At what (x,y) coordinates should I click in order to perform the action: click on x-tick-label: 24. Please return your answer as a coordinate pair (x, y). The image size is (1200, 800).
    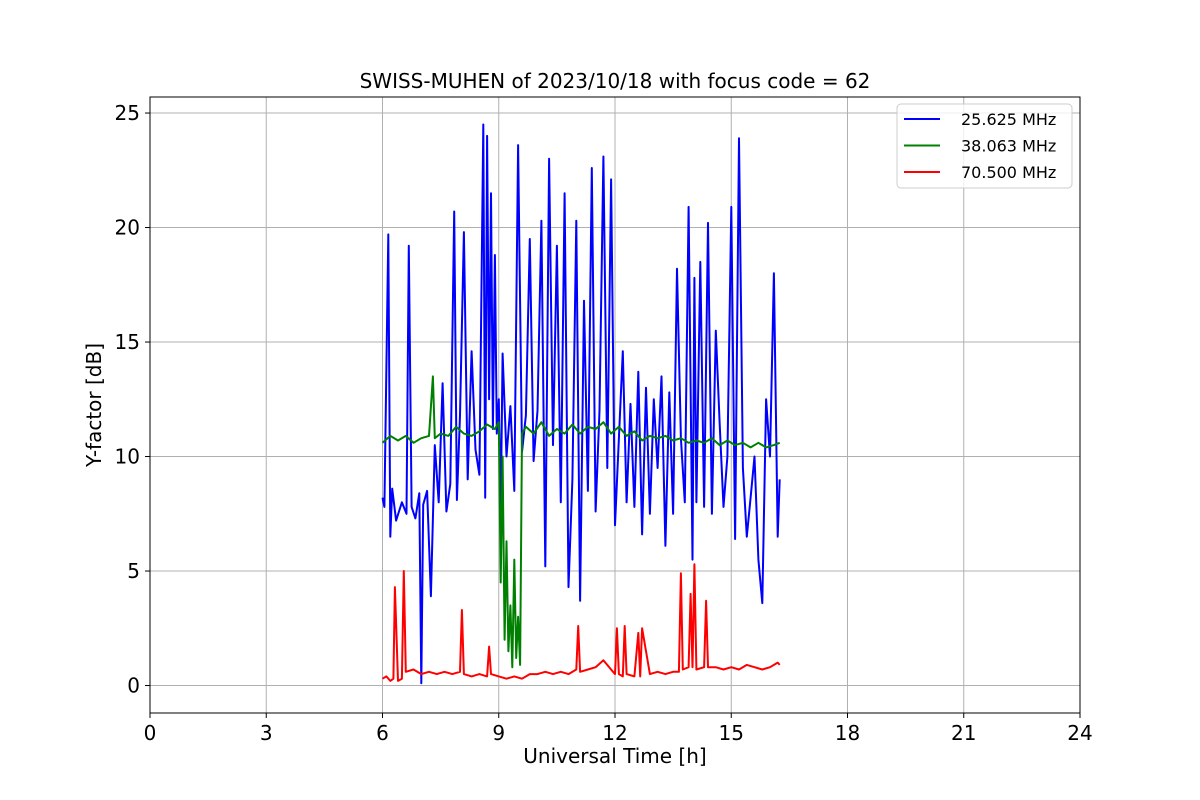
    Looking at the image, I should click on (1079, 733).